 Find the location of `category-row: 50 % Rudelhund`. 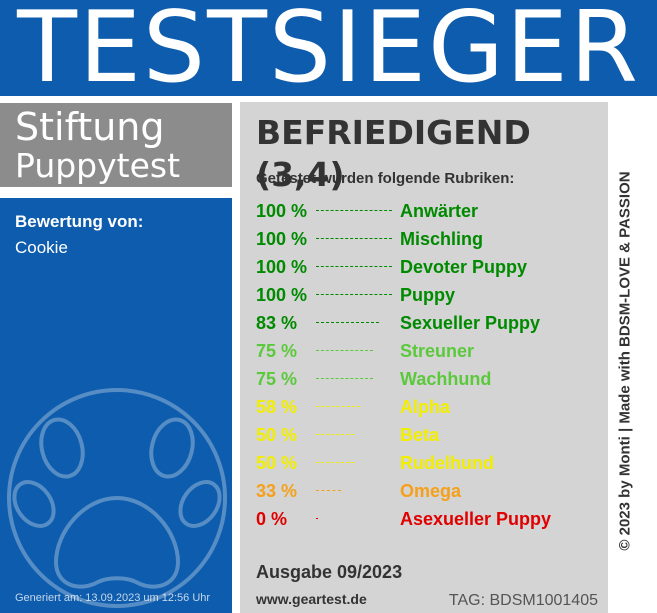

category-row: 50 % Rudelhund is located at coordinates (432, 465).